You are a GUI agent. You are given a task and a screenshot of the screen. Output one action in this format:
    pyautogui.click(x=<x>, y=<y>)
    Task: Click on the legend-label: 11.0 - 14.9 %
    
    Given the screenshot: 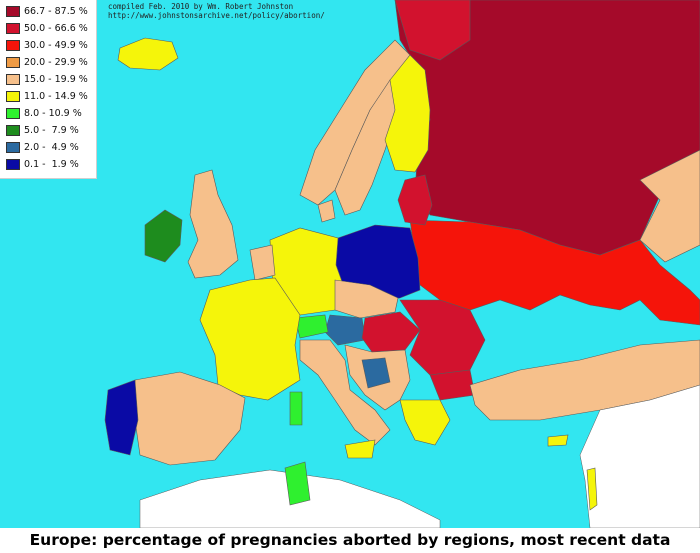 What is the action you would take?
    pyautogui.click(x=56, y=96)
    